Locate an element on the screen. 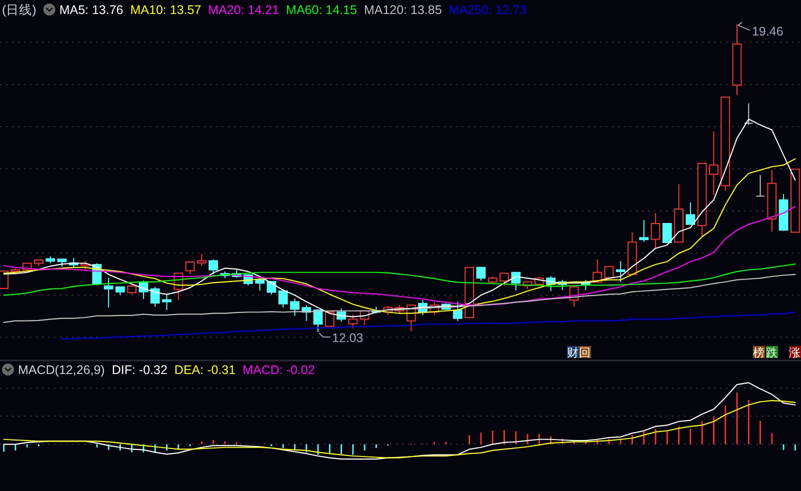 Image resolution: width=801 pixels, height=491 pixels. chart-title: MACD(12,26,9) is located at coordinates (61, 370).